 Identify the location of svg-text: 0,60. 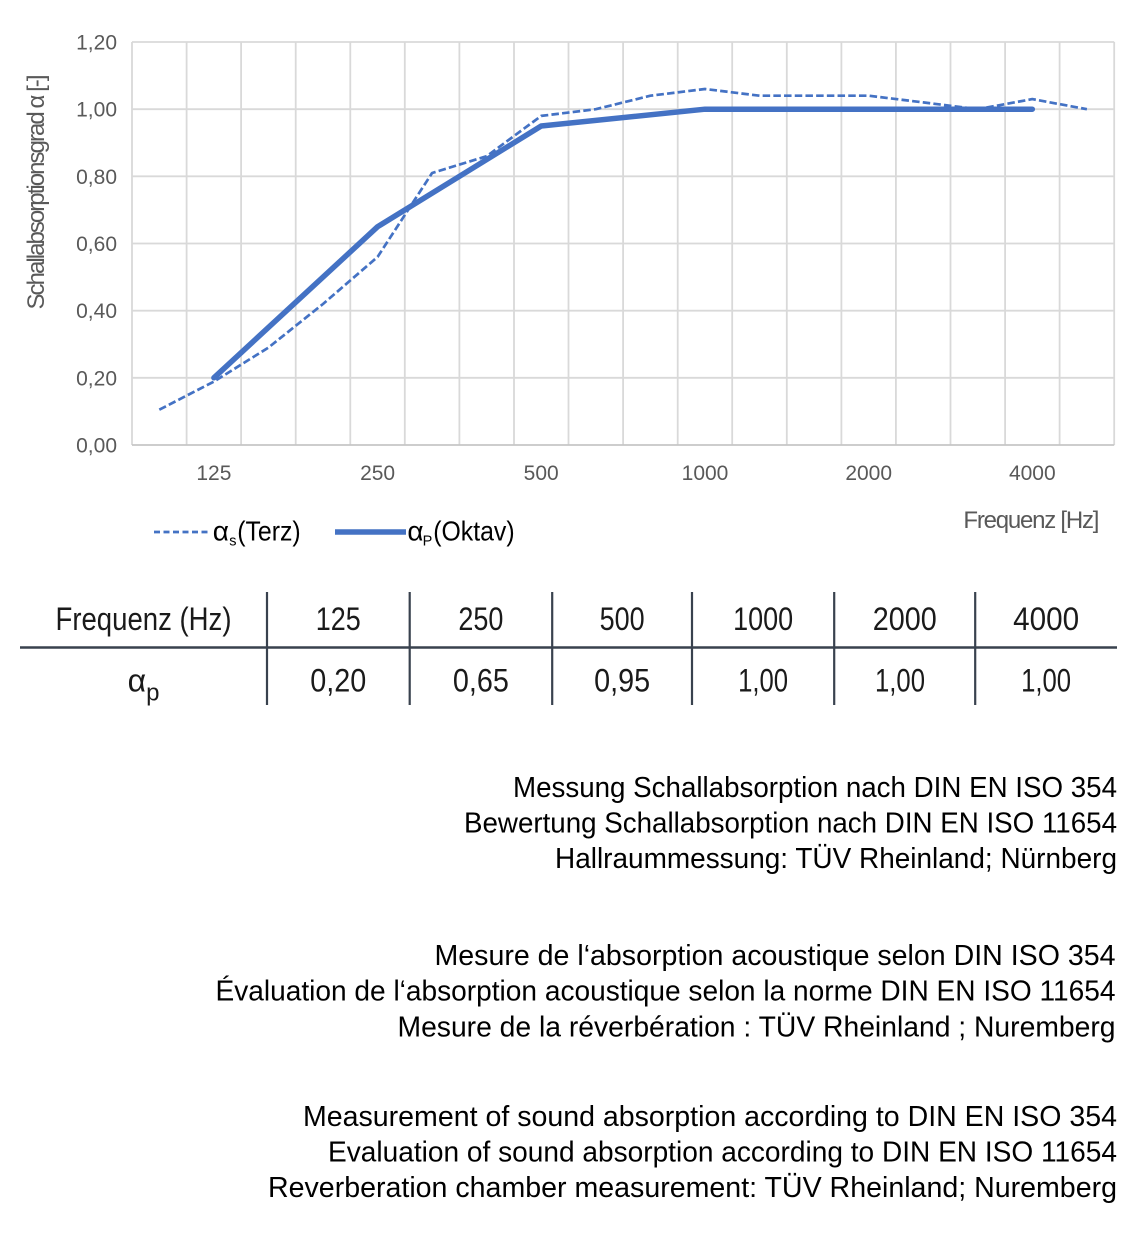
(96, 244).